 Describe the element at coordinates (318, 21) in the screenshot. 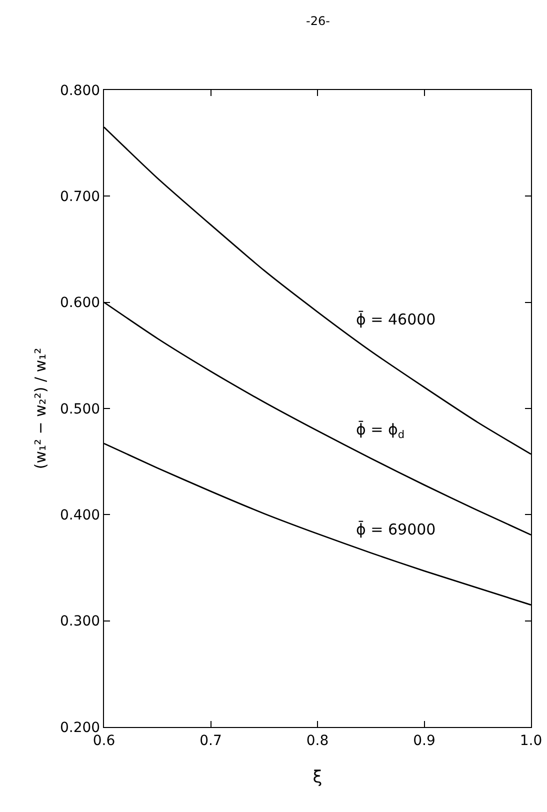

I see `text: -26-` at that location.